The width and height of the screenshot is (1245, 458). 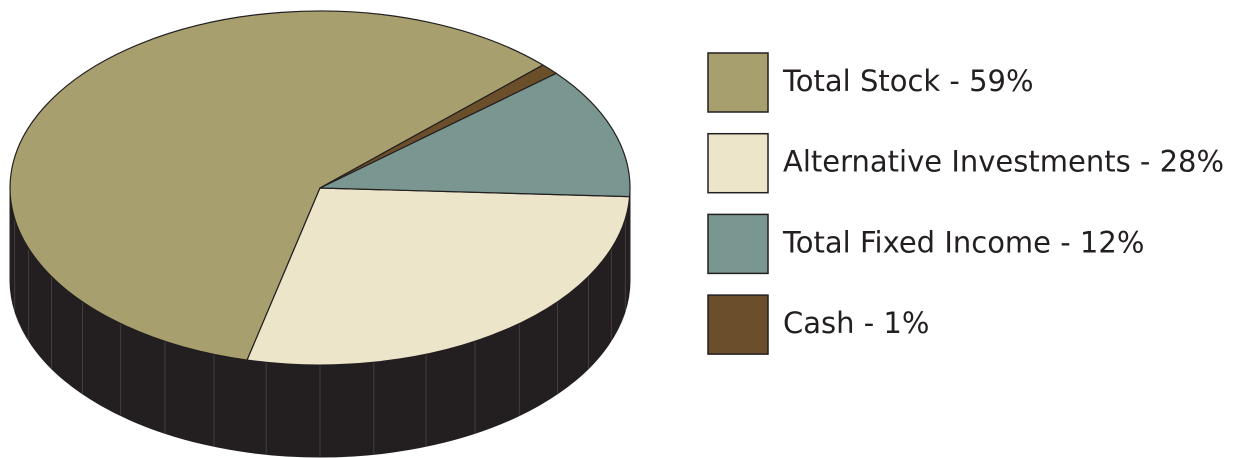 What do you see at coordinates (963, 242) in the screenshot?
I see `legend-label: Total Fixed Income - 12%` at bounding box center [963, 242].